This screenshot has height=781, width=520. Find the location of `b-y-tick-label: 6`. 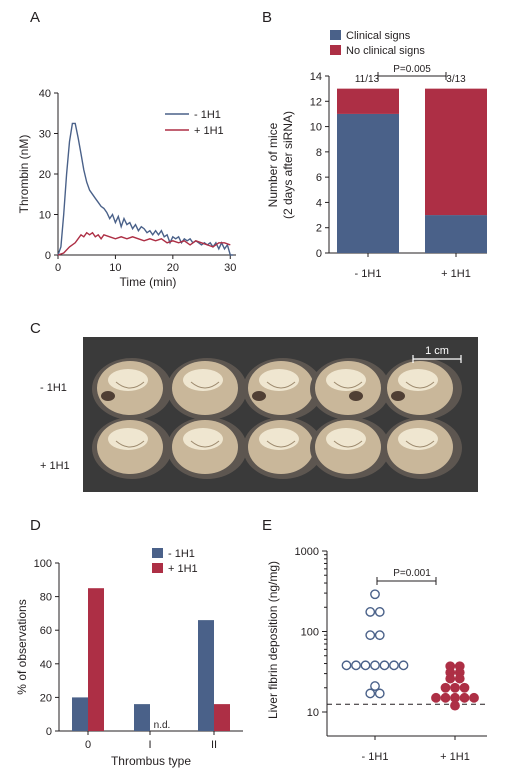

b-y-tick-label: 6 is located at coordinates (319, 178).